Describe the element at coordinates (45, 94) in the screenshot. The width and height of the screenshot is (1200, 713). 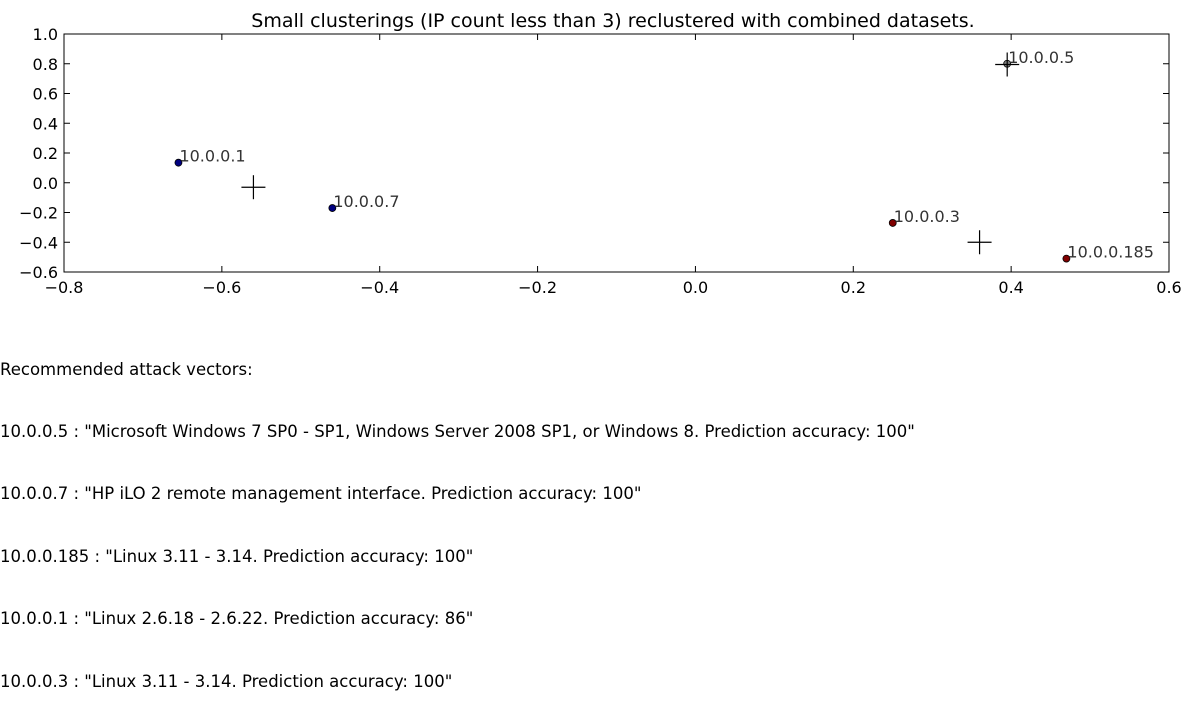
I see `y-tick-label: 0.6` at that location.